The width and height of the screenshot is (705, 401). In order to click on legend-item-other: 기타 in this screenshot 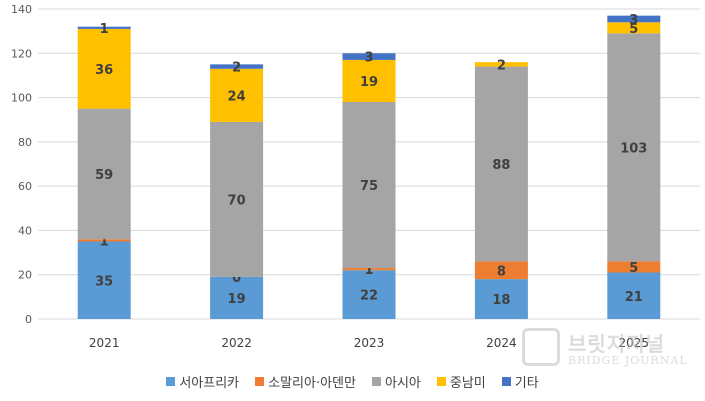, I will do `click(520, 381)`.